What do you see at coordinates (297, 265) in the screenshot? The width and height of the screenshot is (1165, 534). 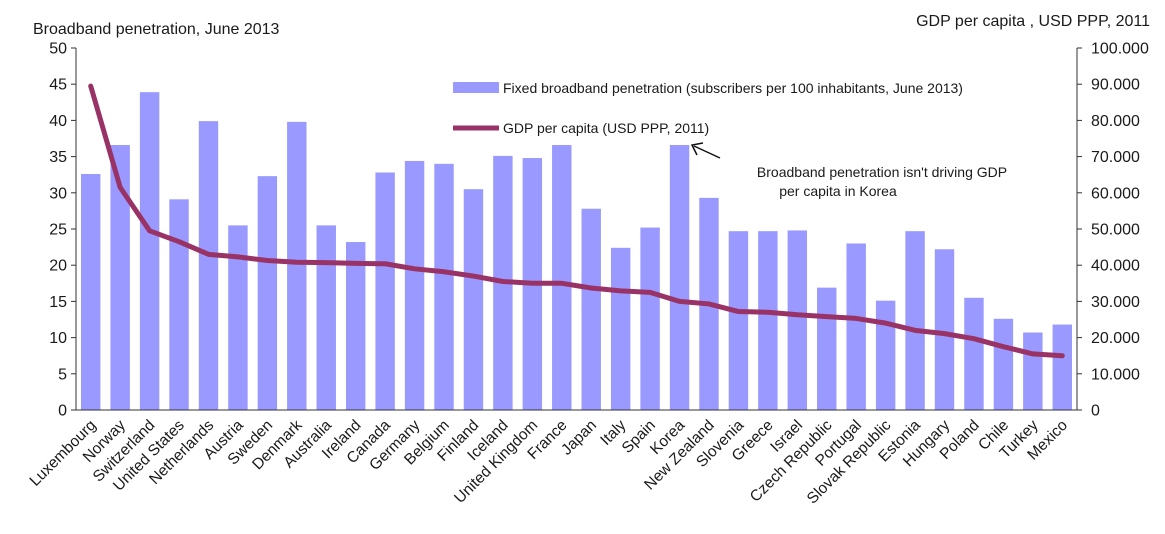 I see `bar-denmark` at bounding box center [297, 265].